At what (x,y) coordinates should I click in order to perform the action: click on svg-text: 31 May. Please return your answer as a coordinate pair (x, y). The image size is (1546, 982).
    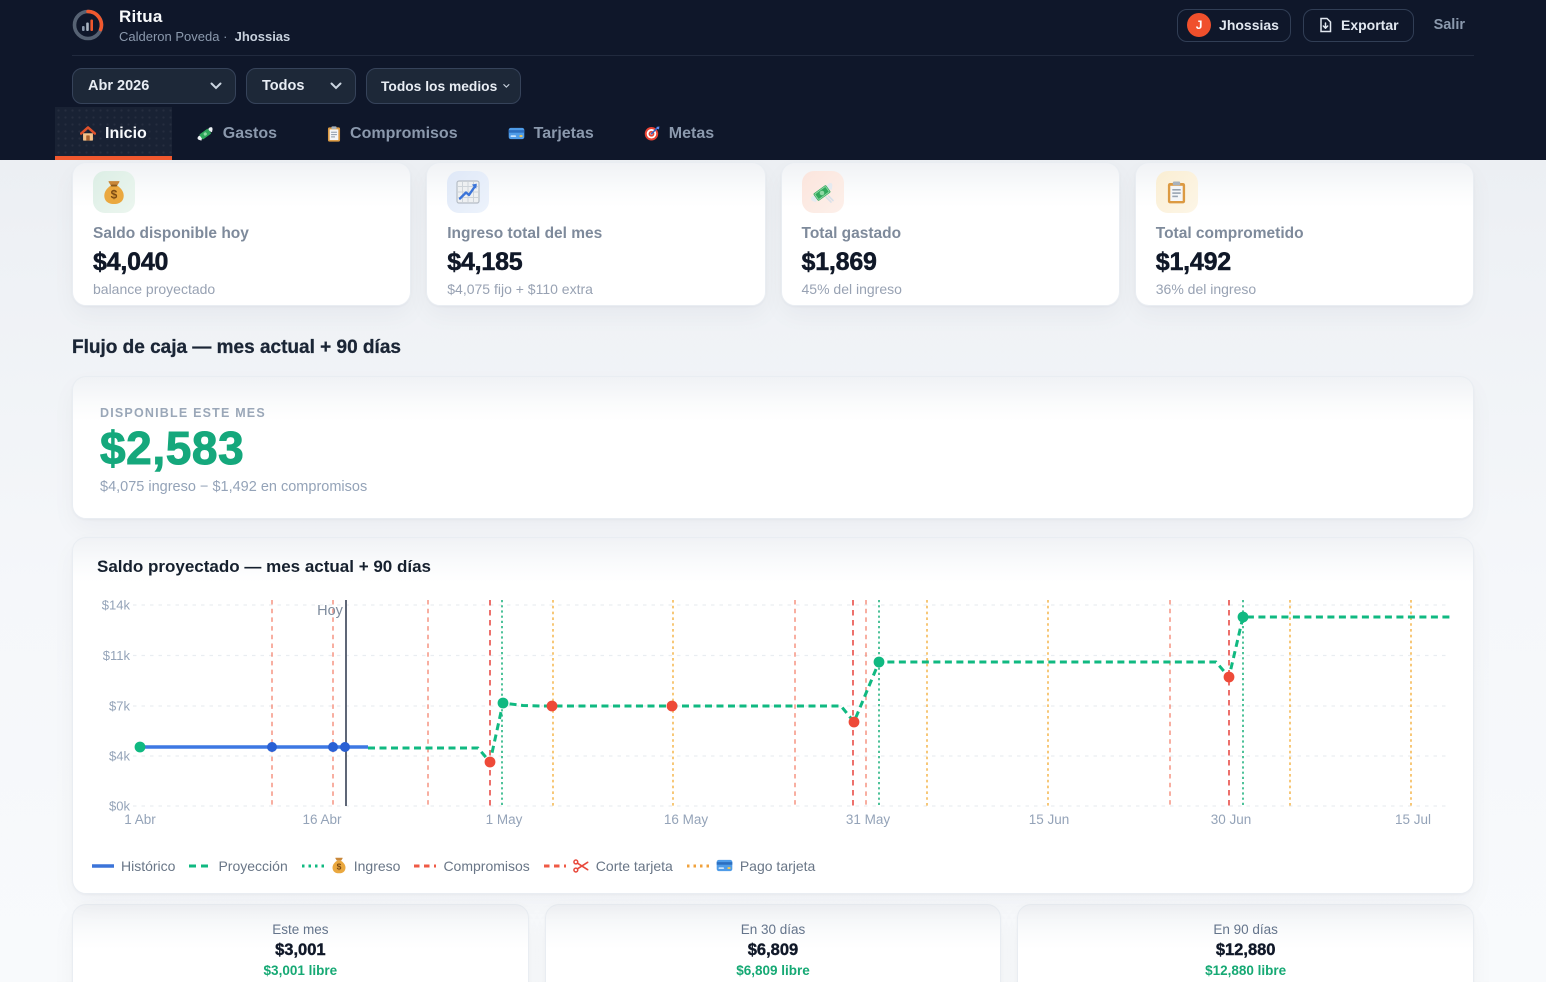
    Looking at the image, I should click on (868, 819).